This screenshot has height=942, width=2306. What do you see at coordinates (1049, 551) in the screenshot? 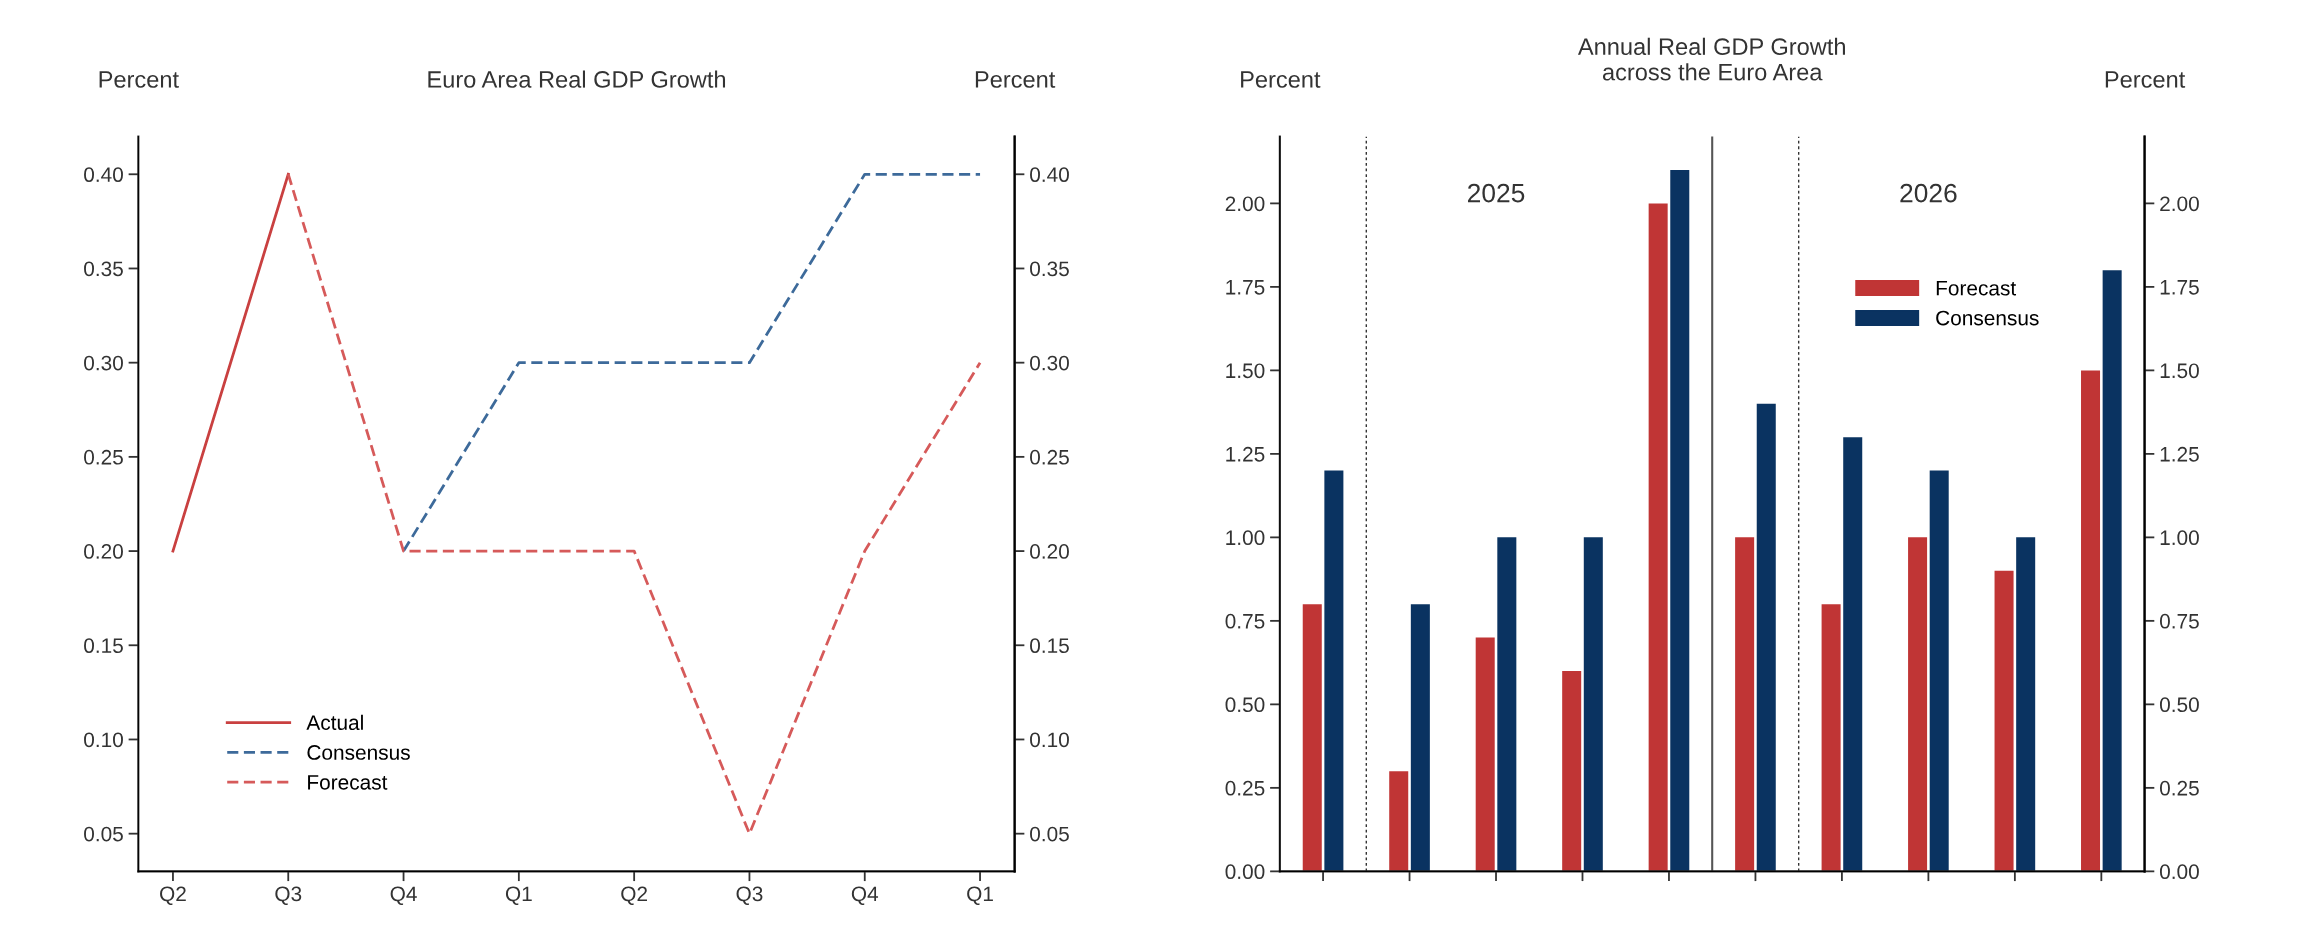
I see `y2-tick-label: 0.20` at bounding box center [1049, 551].